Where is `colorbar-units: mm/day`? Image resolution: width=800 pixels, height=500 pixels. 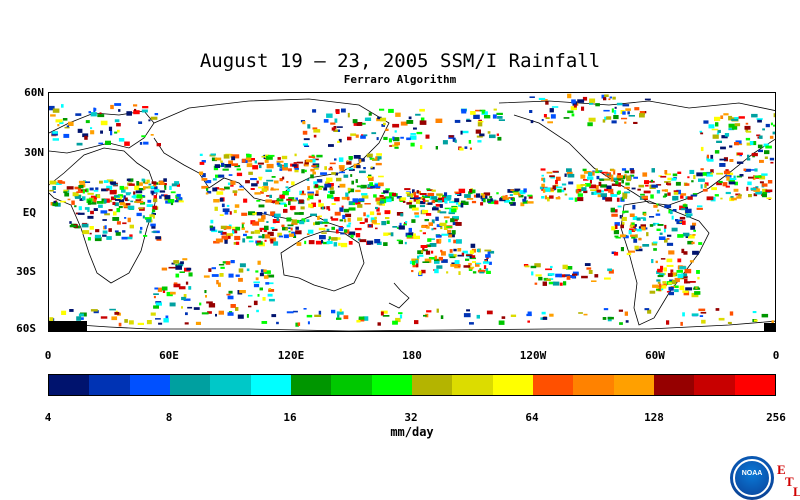 colorbar-units: mm/day is located at coordinates (412, 432).